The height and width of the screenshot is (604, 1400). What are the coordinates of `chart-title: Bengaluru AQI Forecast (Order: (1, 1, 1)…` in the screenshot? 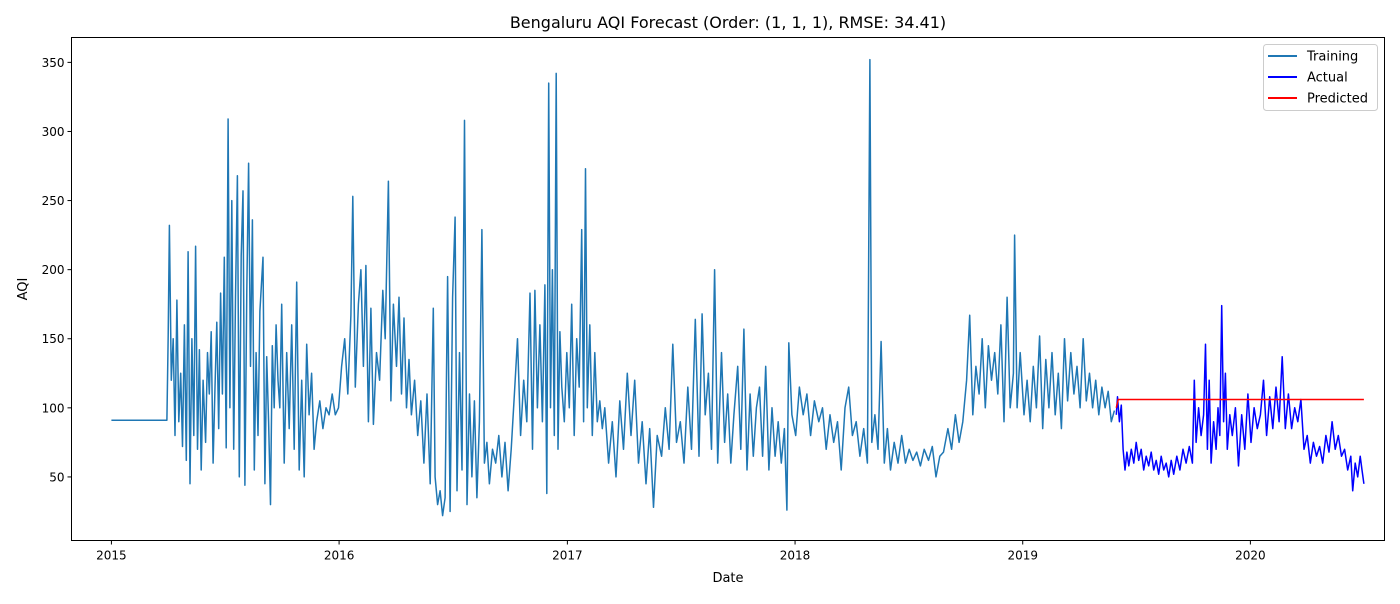 It's located at (728, 22).